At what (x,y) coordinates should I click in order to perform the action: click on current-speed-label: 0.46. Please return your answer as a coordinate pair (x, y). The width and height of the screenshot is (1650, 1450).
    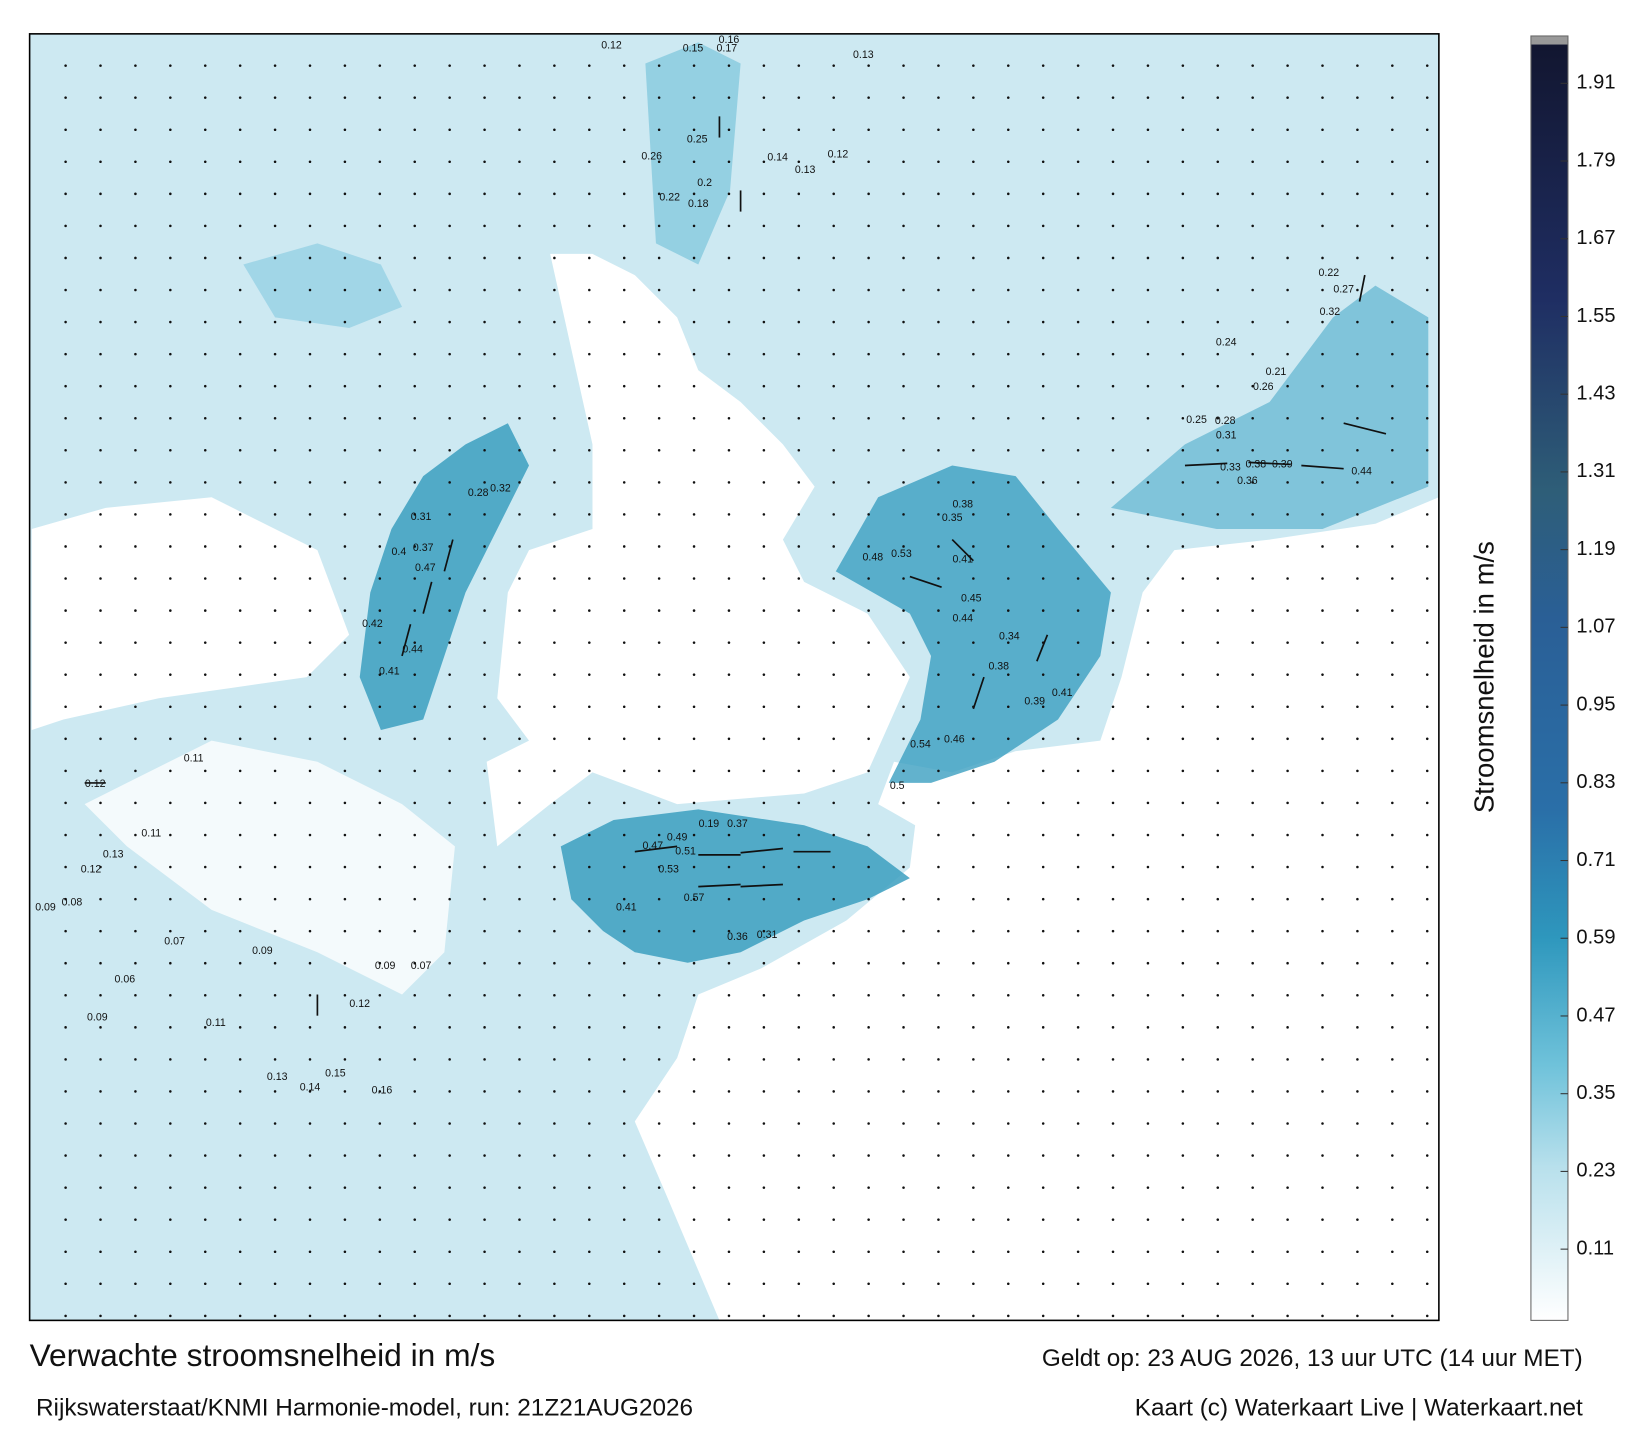
    Looking at the image, I should click on (954, 739).